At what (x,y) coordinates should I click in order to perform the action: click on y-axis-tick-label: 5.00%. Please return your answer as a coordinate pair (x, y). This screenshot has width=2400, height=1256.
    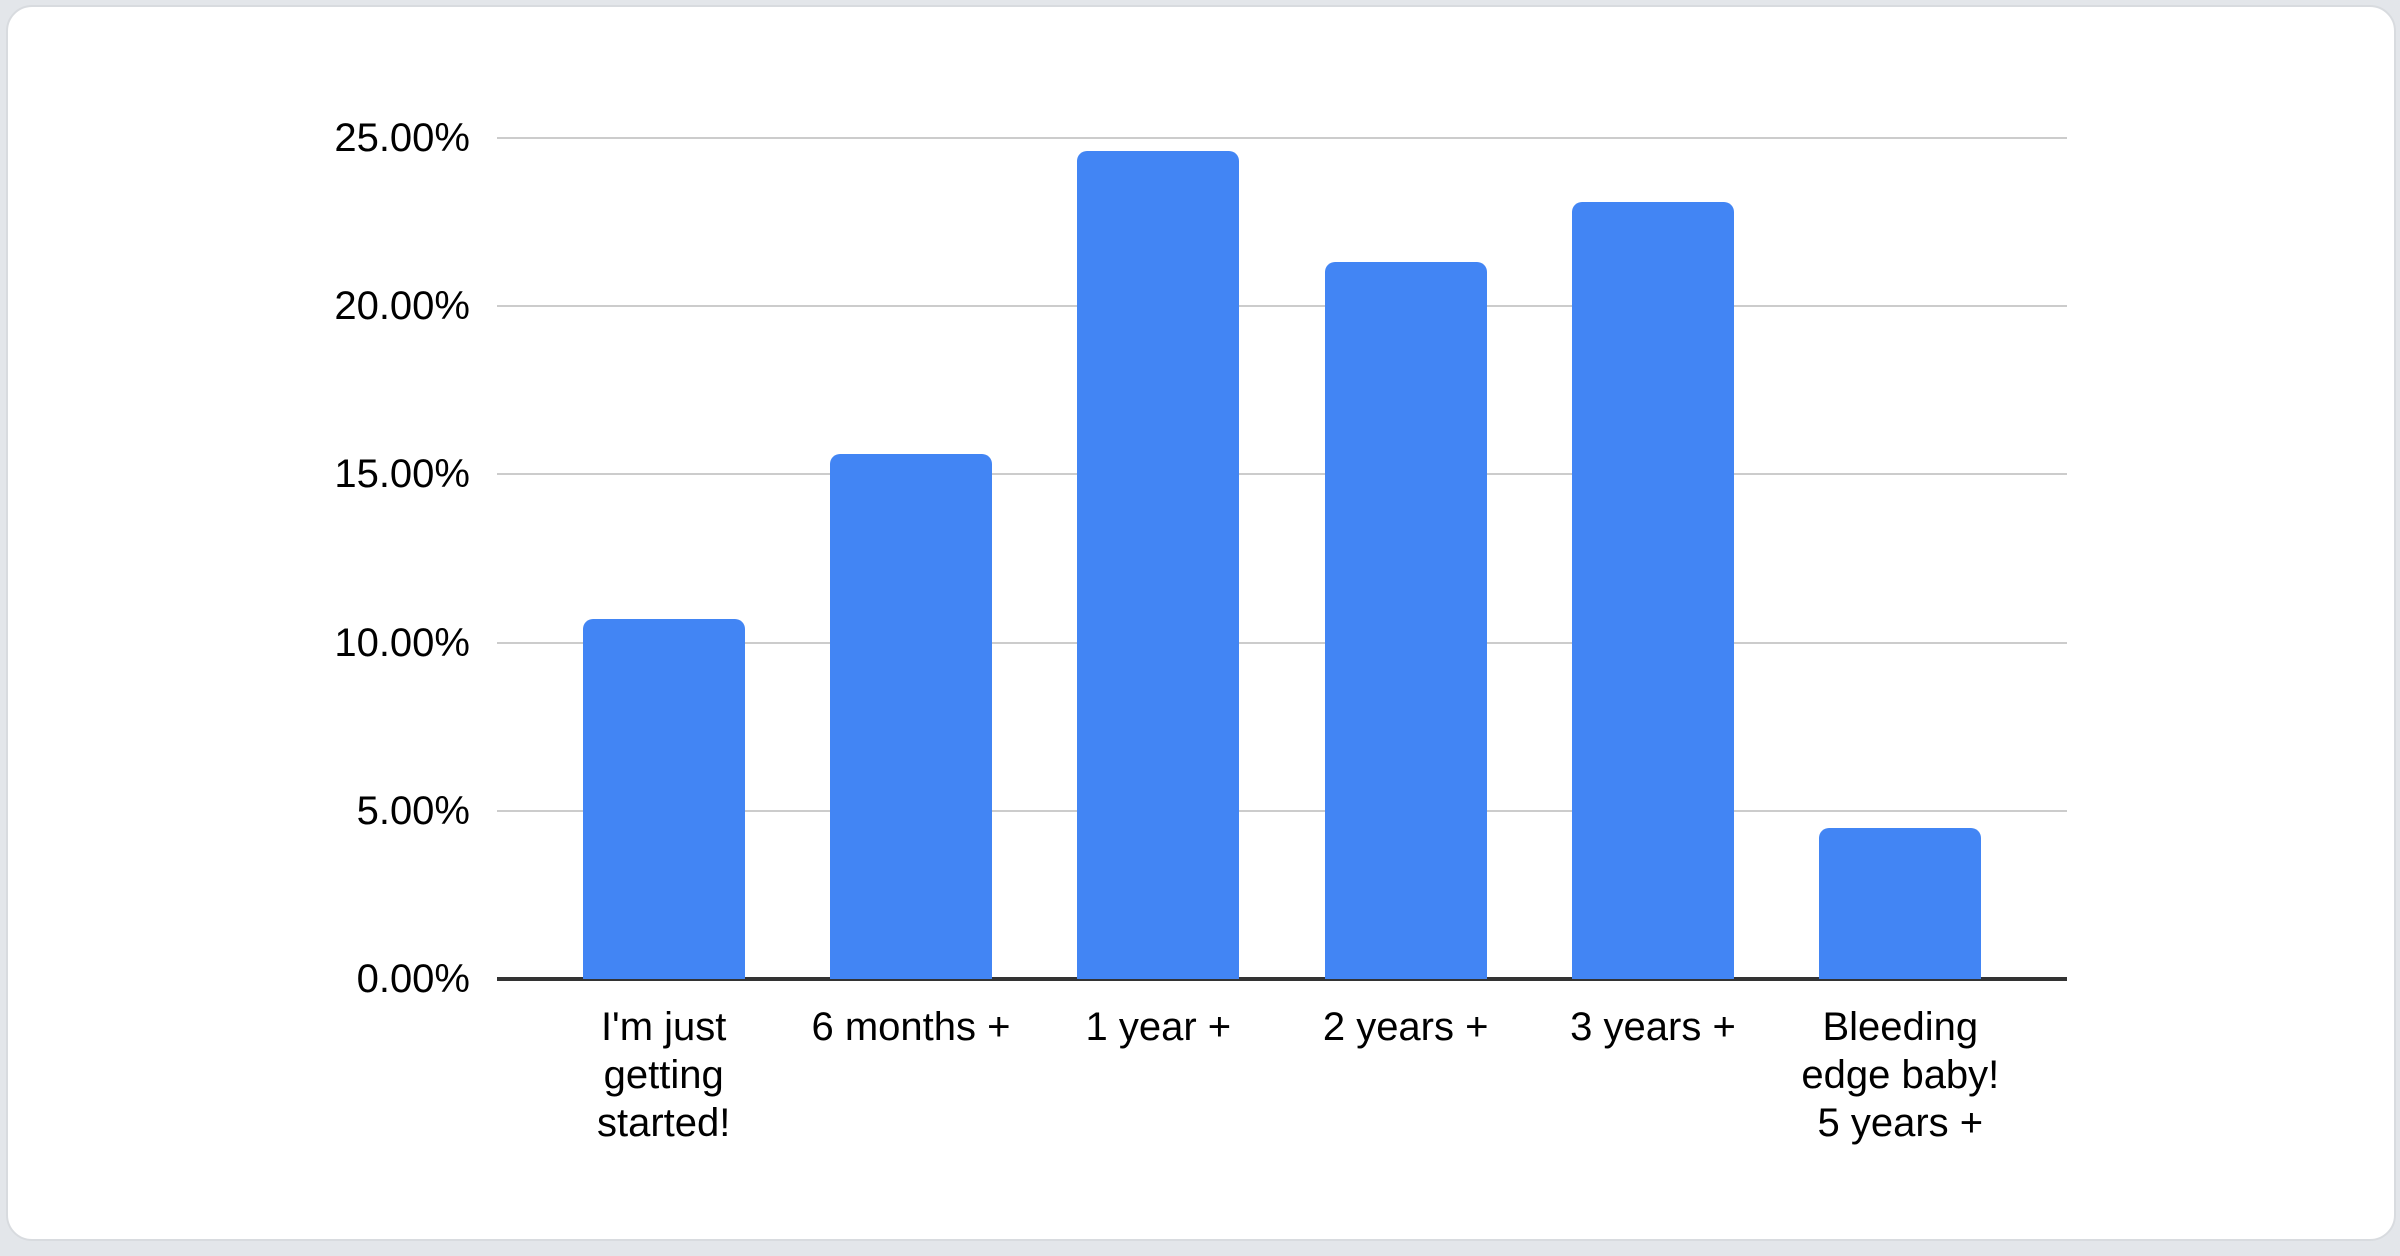
    Looking at the image, I should click on (413, 810).